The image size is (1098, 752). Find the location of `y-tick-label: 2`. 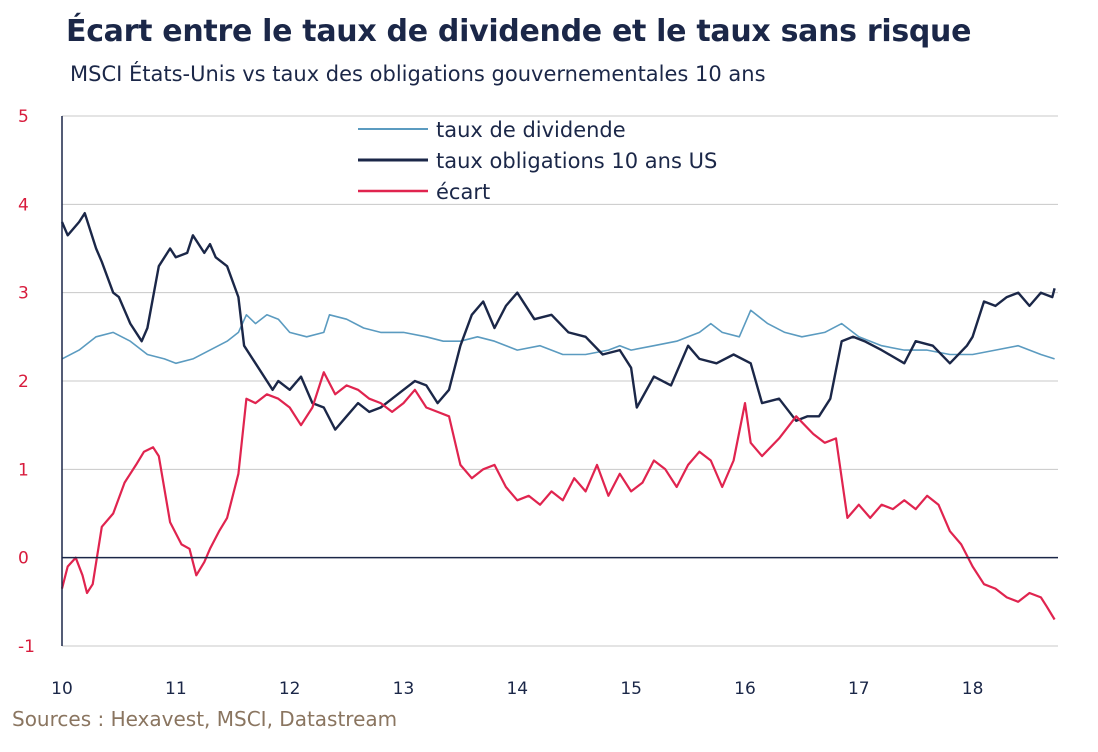

y-tick-label: 2 is located at coordinates (23, 382).